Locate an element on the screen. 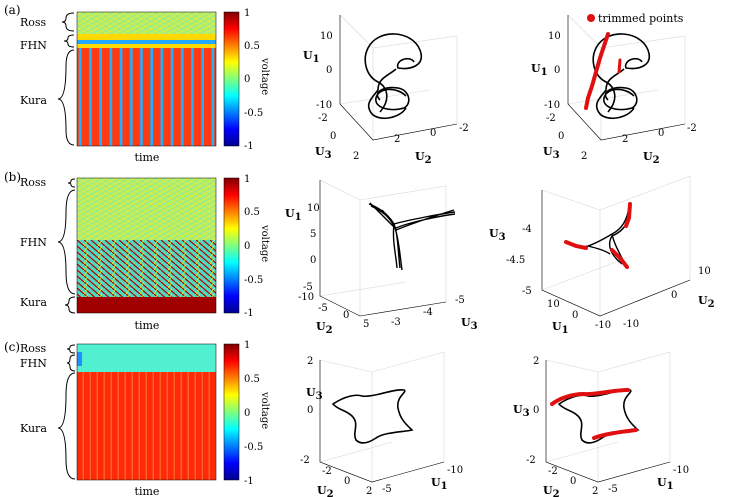 This screenshot has width=747, height=497. a-tick: 10 is located at coordinates (553, 304).